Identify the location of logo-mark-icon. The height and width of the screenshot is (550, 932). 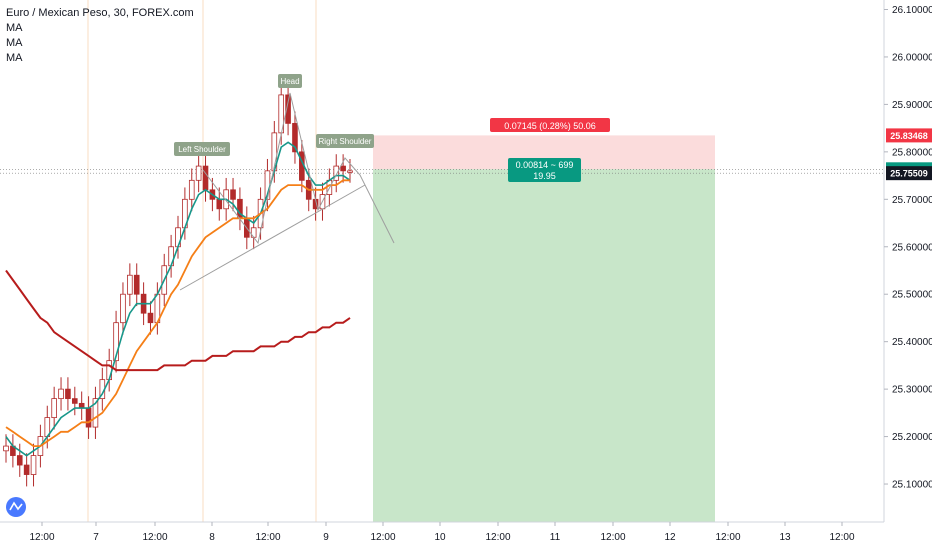
(16, 506).